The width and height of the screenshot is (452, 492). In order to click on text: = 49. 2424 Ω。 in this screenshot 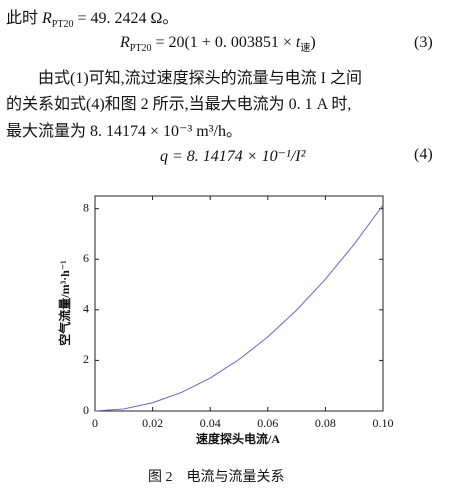, I will do `click(126, 18)`.